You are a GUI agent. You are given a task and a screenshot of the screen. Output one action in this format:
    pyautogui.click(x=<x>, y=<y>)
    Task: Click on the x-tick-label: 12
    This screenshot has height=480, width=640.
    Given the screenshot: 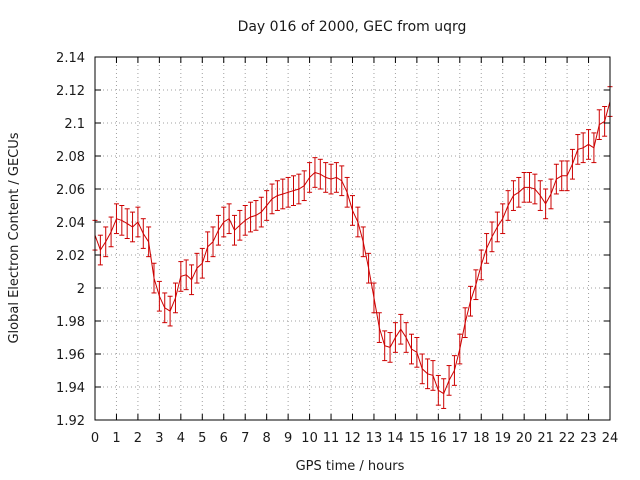 What is the action you would take?
    pyautogui.click(x=352, y=438)
    